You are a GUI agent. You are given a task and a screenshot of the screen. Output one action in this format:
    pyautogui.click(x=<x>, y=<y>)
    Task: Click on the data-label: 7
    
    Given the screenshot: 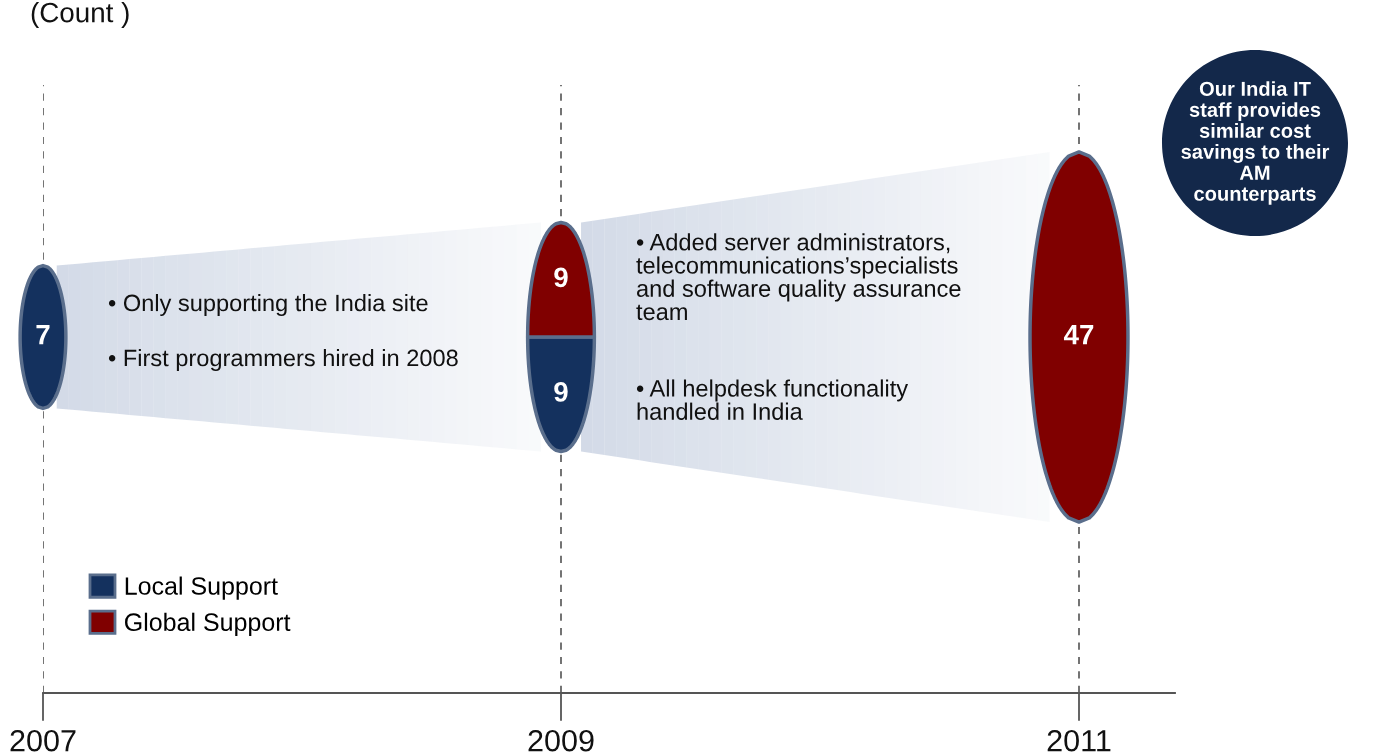 What is the action you would take?
    pyautogui.click(x=43, y=335)
    